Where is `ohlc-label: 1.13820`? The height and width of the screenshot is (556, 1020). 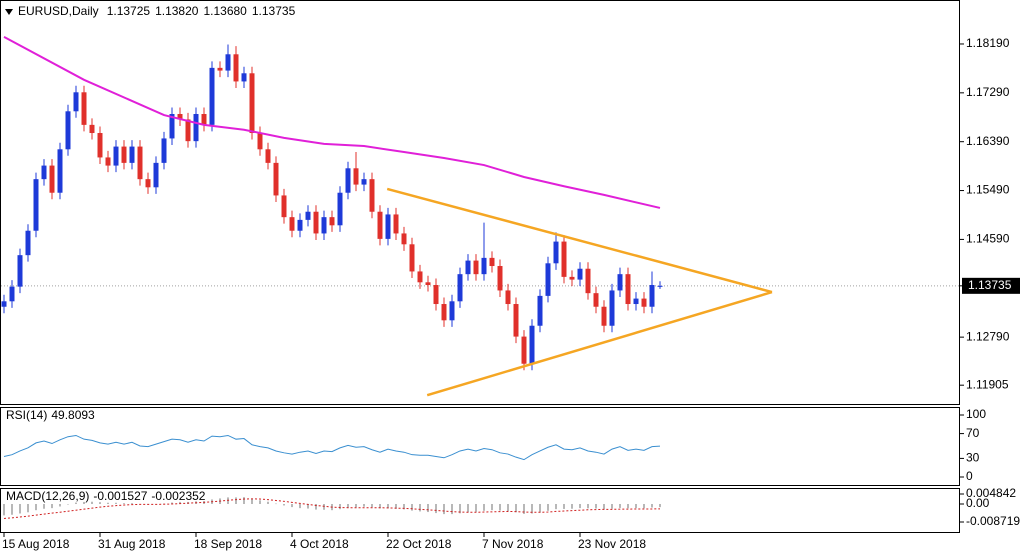
ohlc-label: 1.13820 is located at coordinates (177, 11).